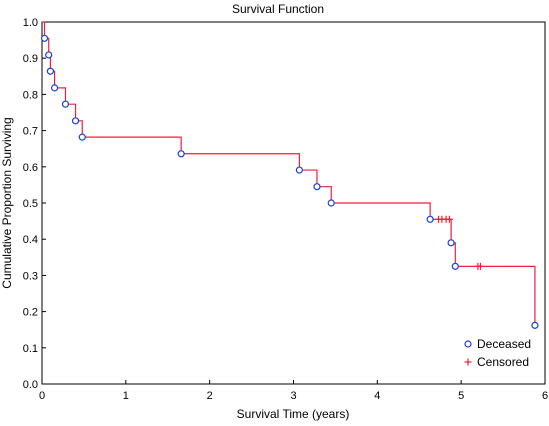  I want to click on y-tick-label: 1.0, so click(30, 23).